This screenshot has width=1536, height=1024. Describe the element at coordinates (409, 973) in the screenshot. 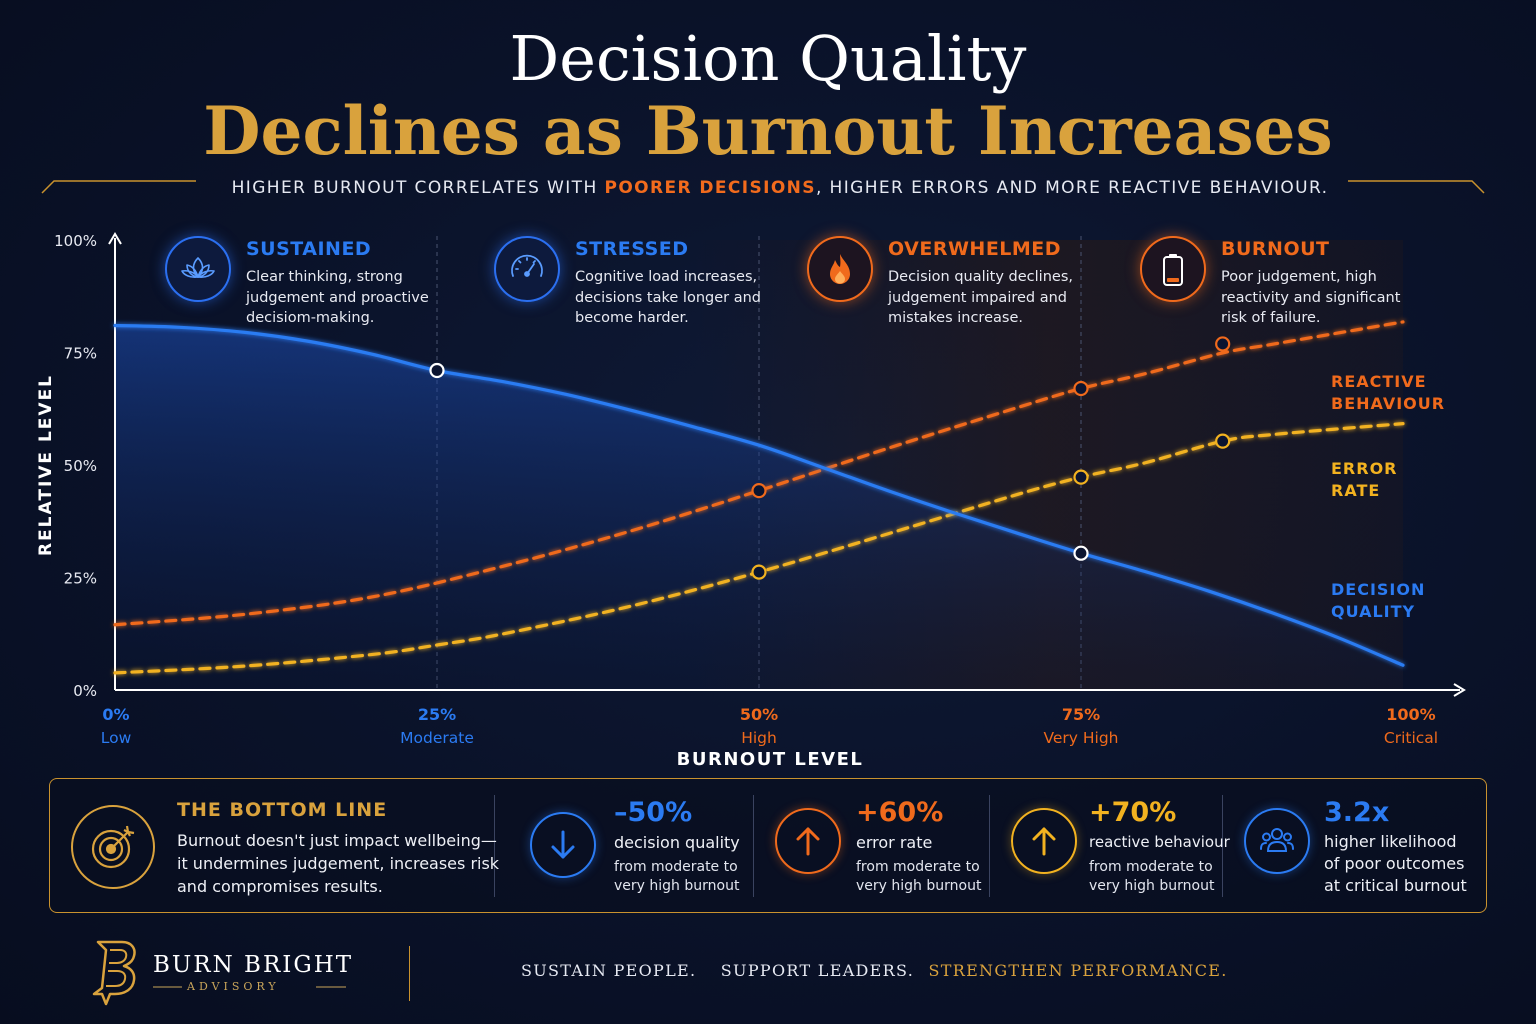

I see `footer-divider` at that location.